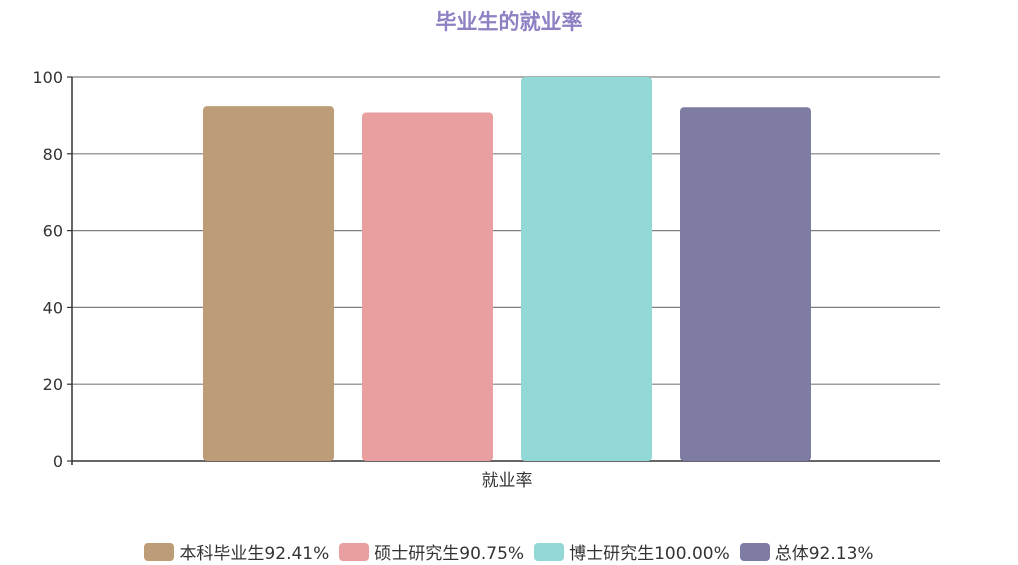 Image resolution: width=1018 pixels, height=565 pixels. What do you see at coordinates (53, 307) in the screenshot?
I see `y-tick-label-2: 40` at bounding box center [53, 307].